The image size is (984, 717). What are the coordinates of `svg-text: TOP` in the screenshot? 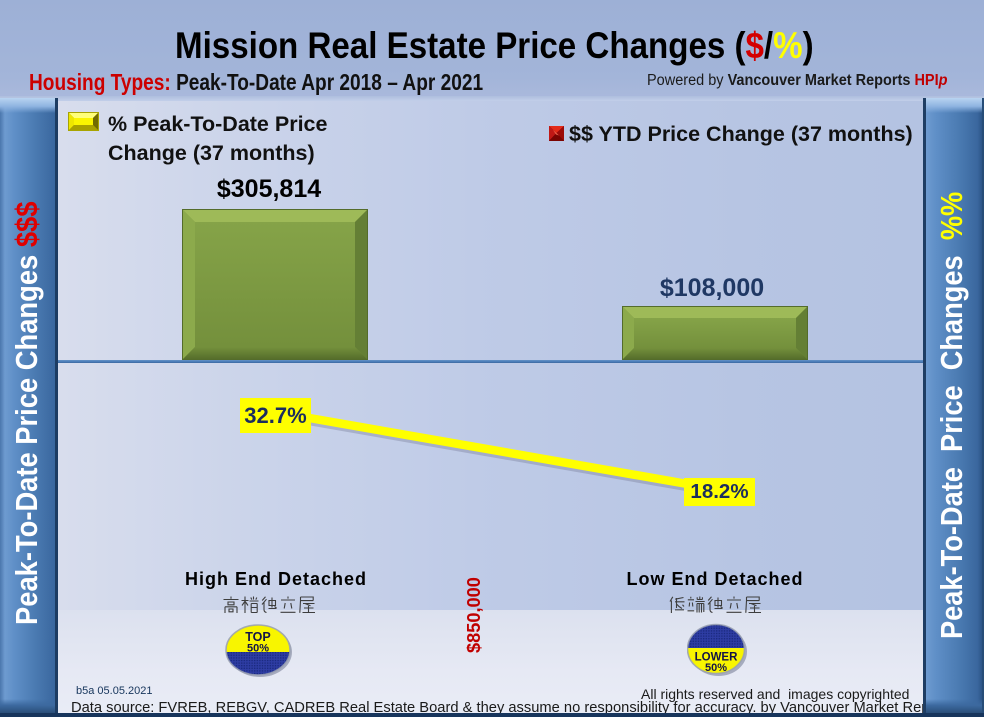 It's located at (257, 637).